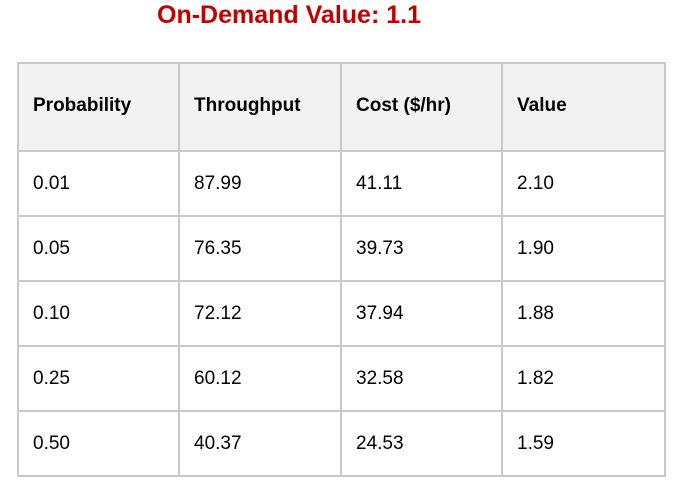 This screenshot has width=678, height=495. What do you see at coordinates (583, 183) in the screenshot?
I see `cell-value: 2.10` at bounding box center [583, 183].